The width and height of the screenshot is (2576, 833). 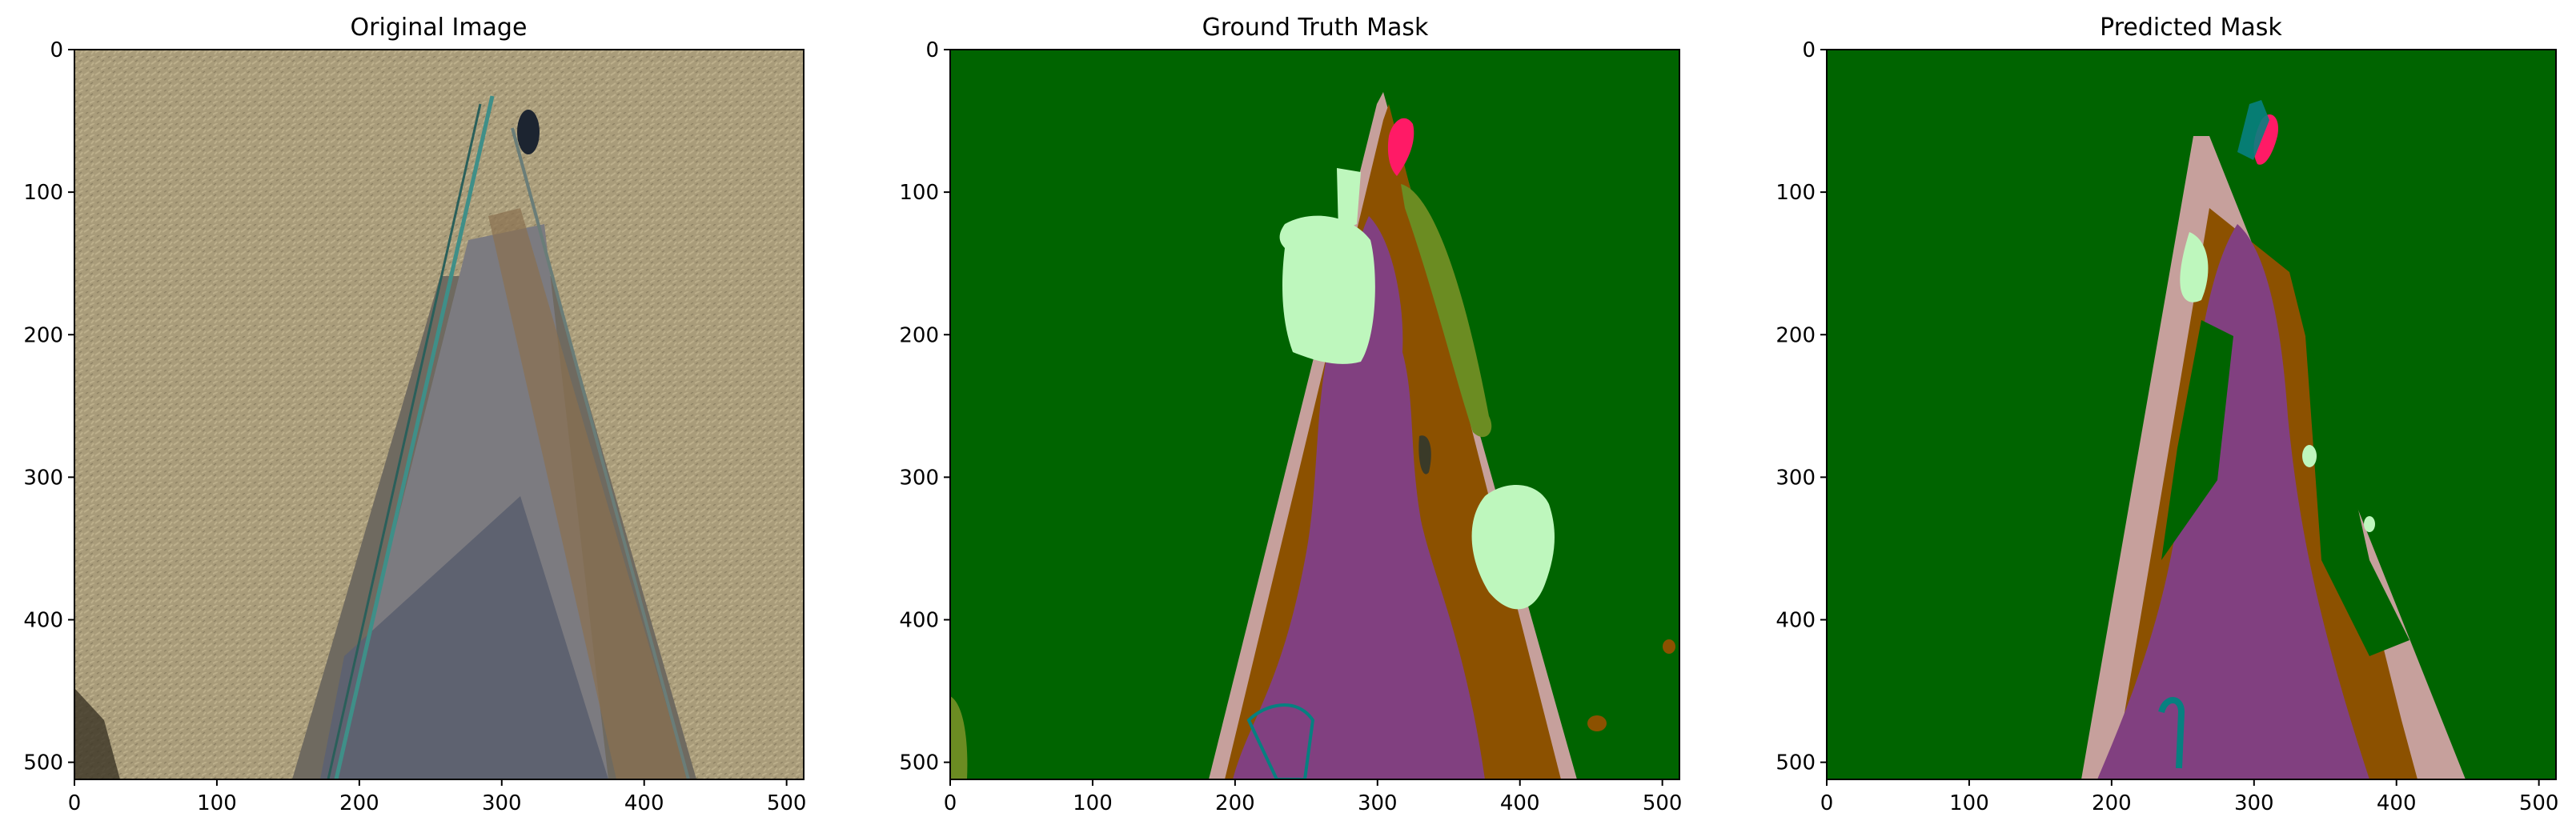 I want to click on panel-title: Original Image, so click(x=440, y=28).